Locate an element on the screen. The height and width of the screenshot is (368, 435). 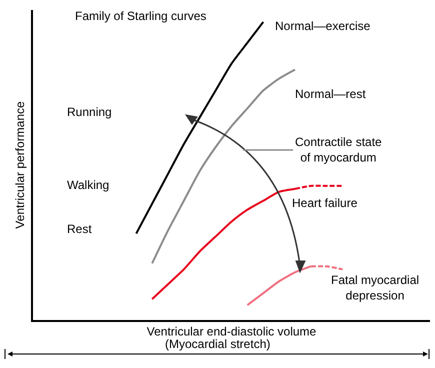
series-label: Normal—rest is located at coordinates (330, 94).